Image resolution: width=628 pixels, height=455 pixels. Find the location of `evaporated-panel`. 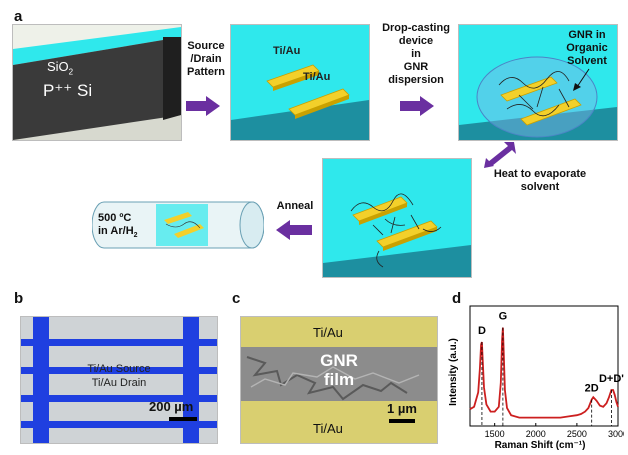

evaporated-panel is located at coordinates (397, 218).